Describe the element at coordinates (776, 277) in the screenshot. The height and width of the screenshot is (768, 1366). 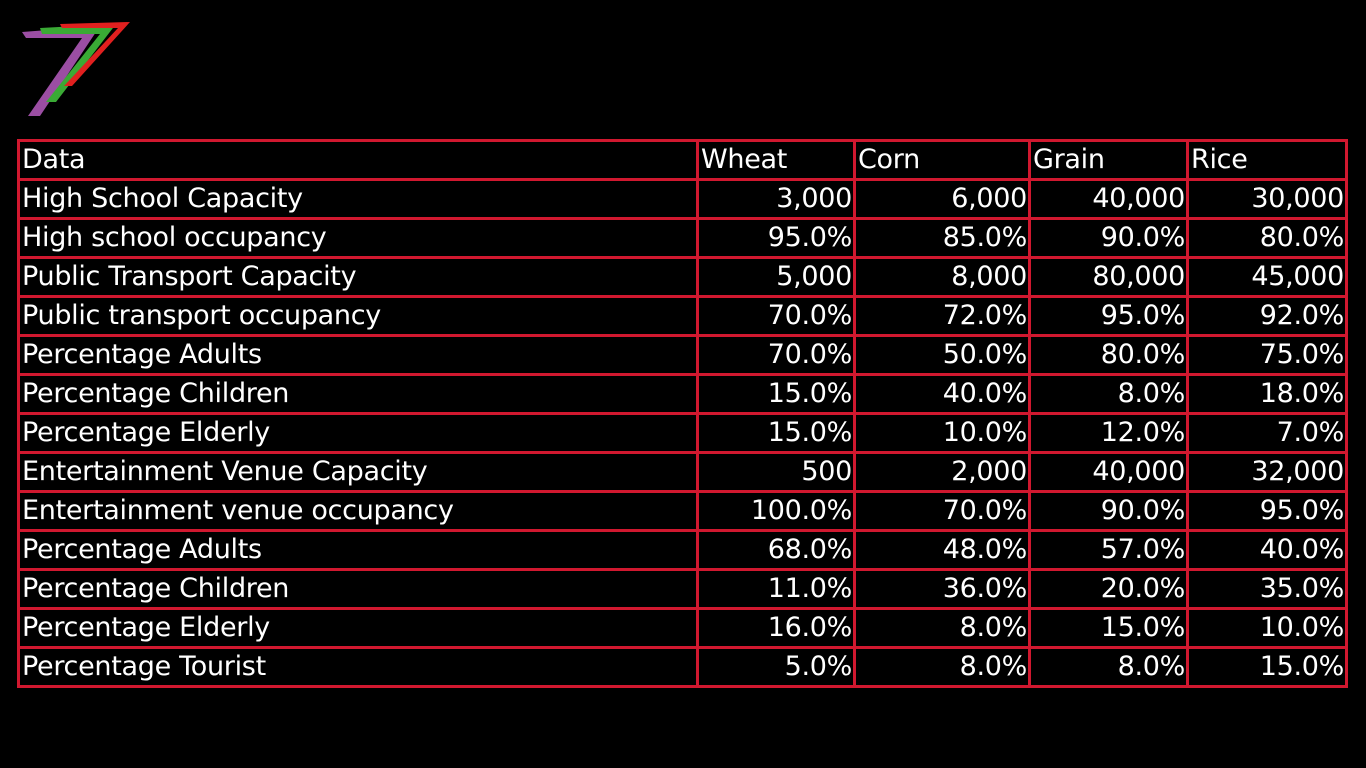
I see `value-cell: 5,000` at that location.